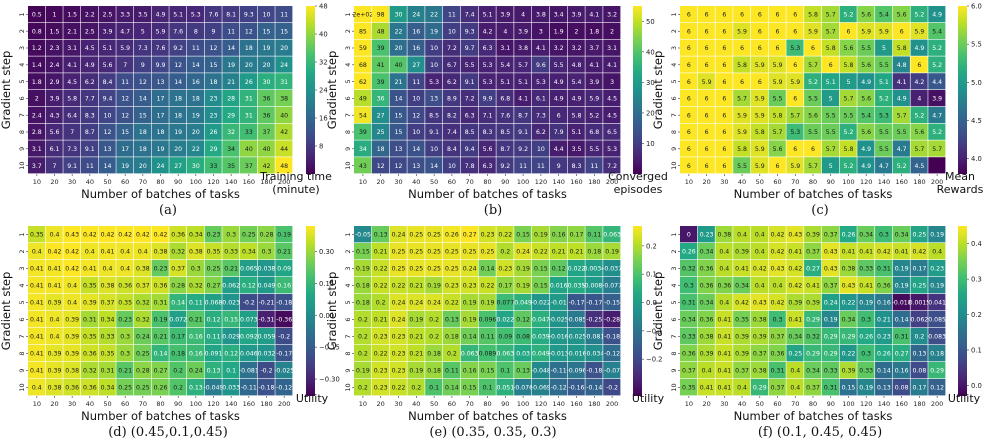 Image resolution: width=990 pixels, height=443 pixels. Describe the element at coordinates (612, 15) in the screenshot. I see `cell-label: 3.2` at that location.